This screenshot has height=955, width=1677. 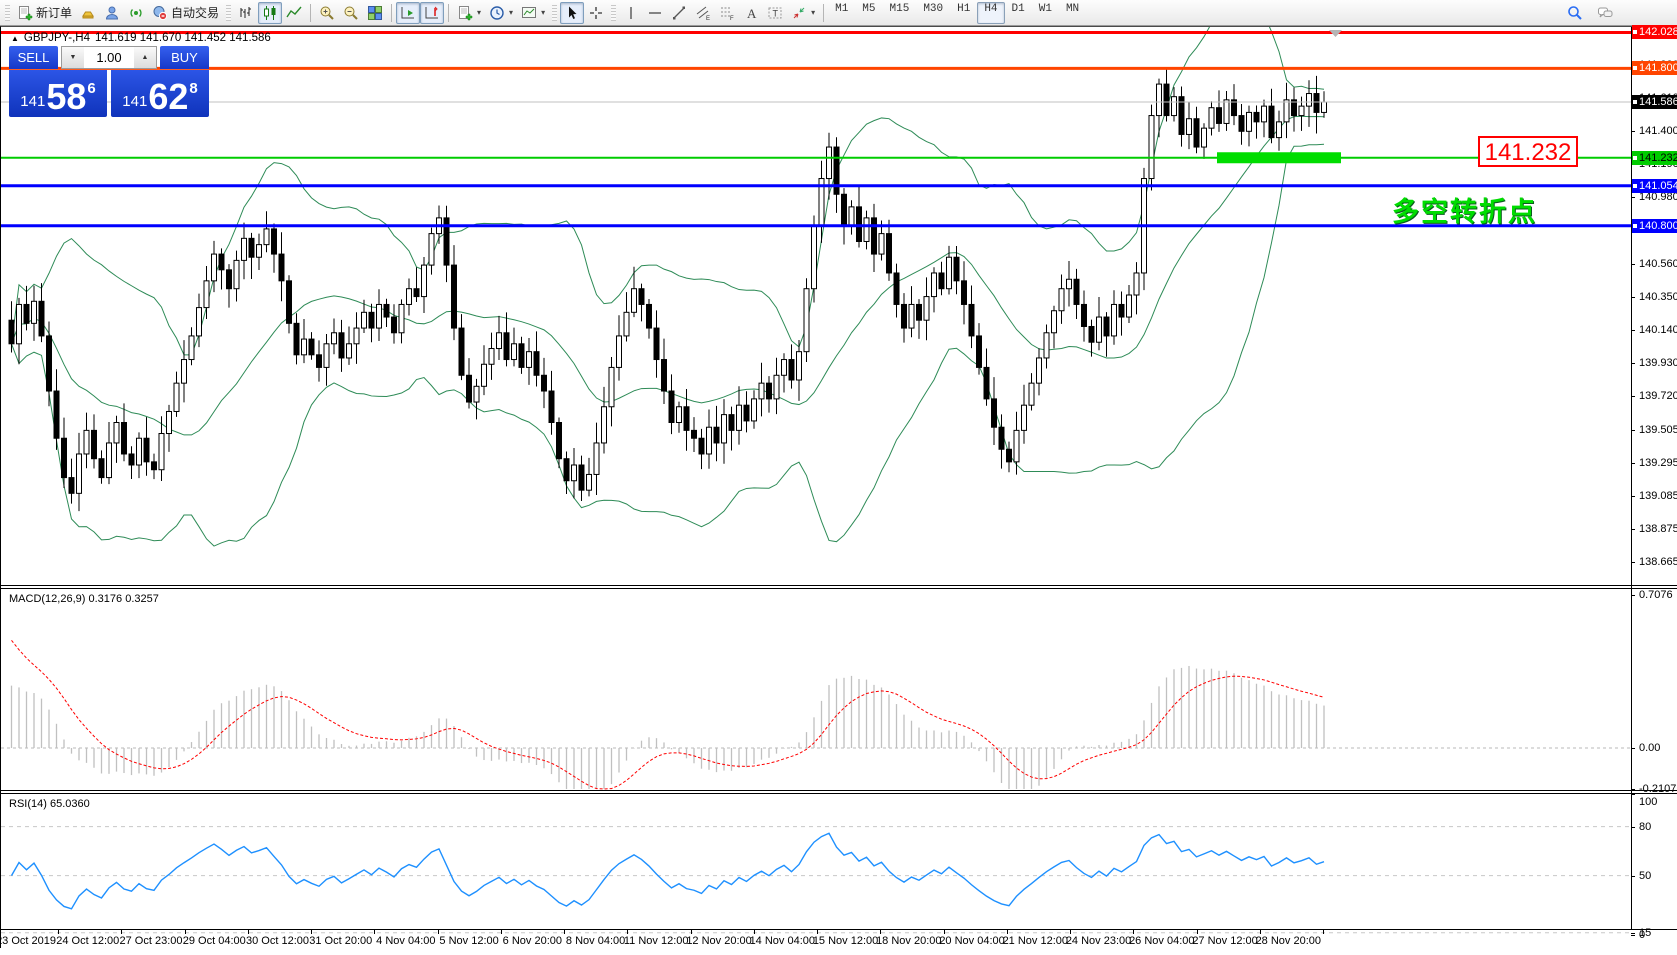 I want to click on indicators-button: ▾, so click(x=469, y=13).